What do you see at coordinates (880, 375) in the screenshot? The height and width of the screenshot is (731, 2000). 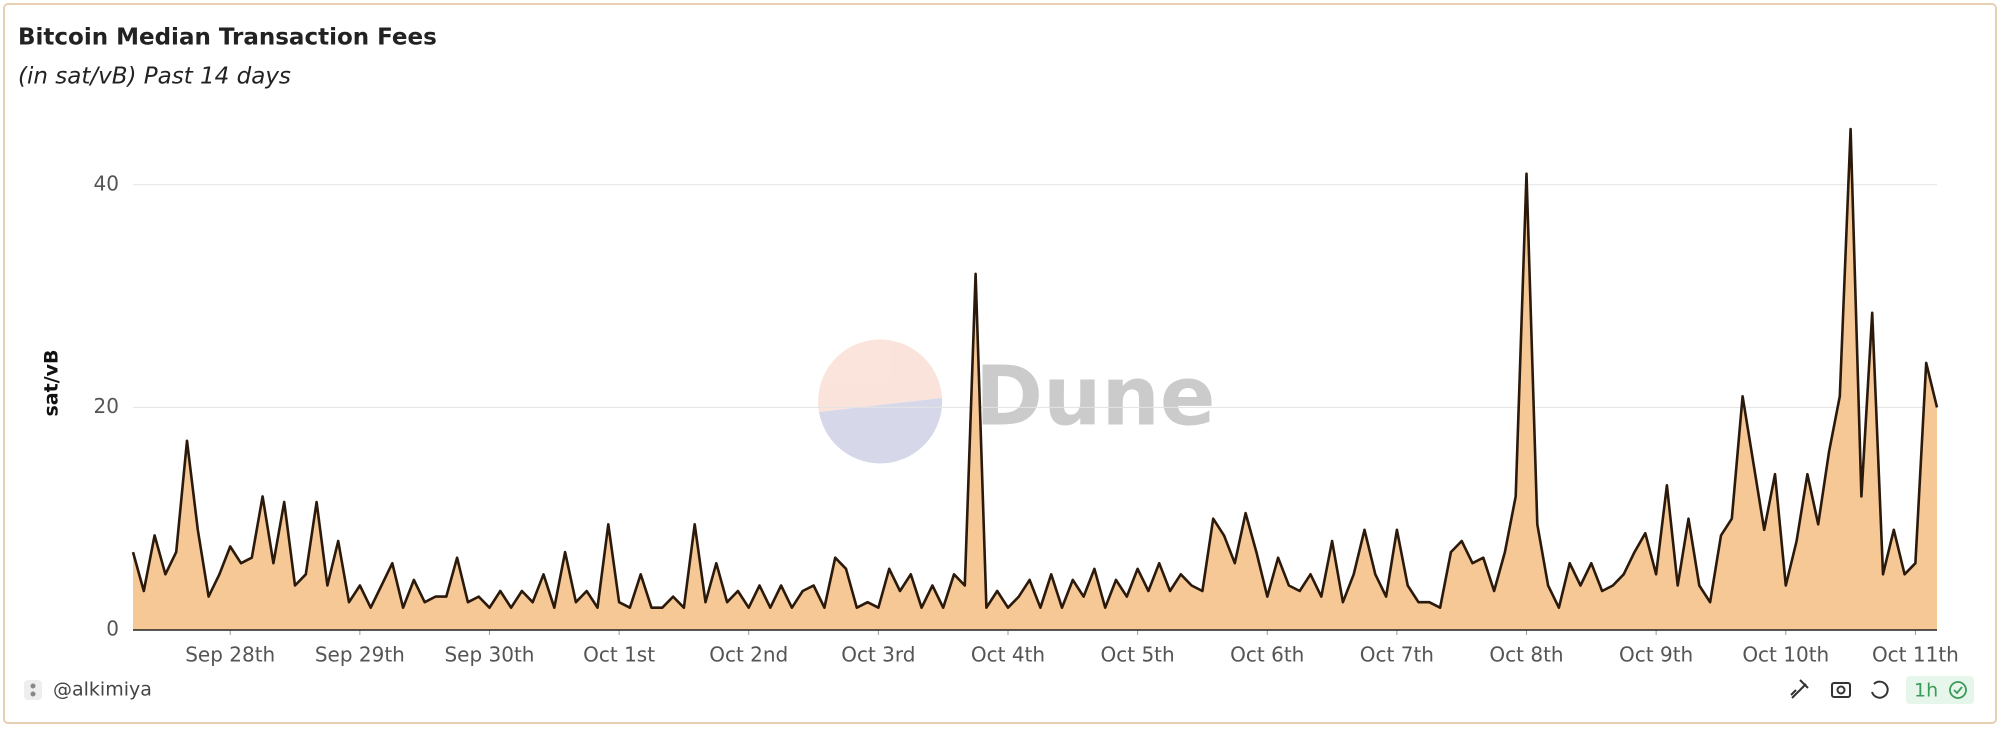 I see `watermark-logo-top` at bounding box center [880, 375].